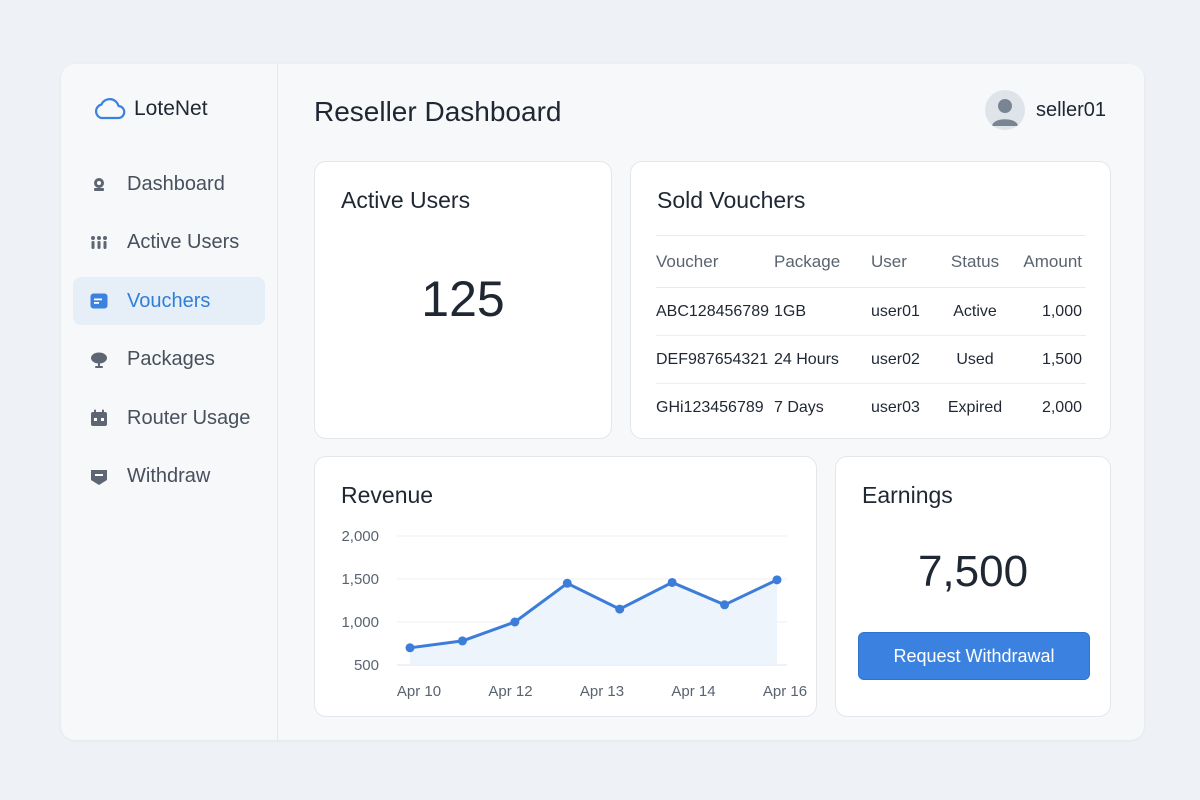 The height and width of the screenshot is (800, 1200). Describe the element at coordinates (903, 261) in the screenshot. I see `column-header-user: User` at that location.